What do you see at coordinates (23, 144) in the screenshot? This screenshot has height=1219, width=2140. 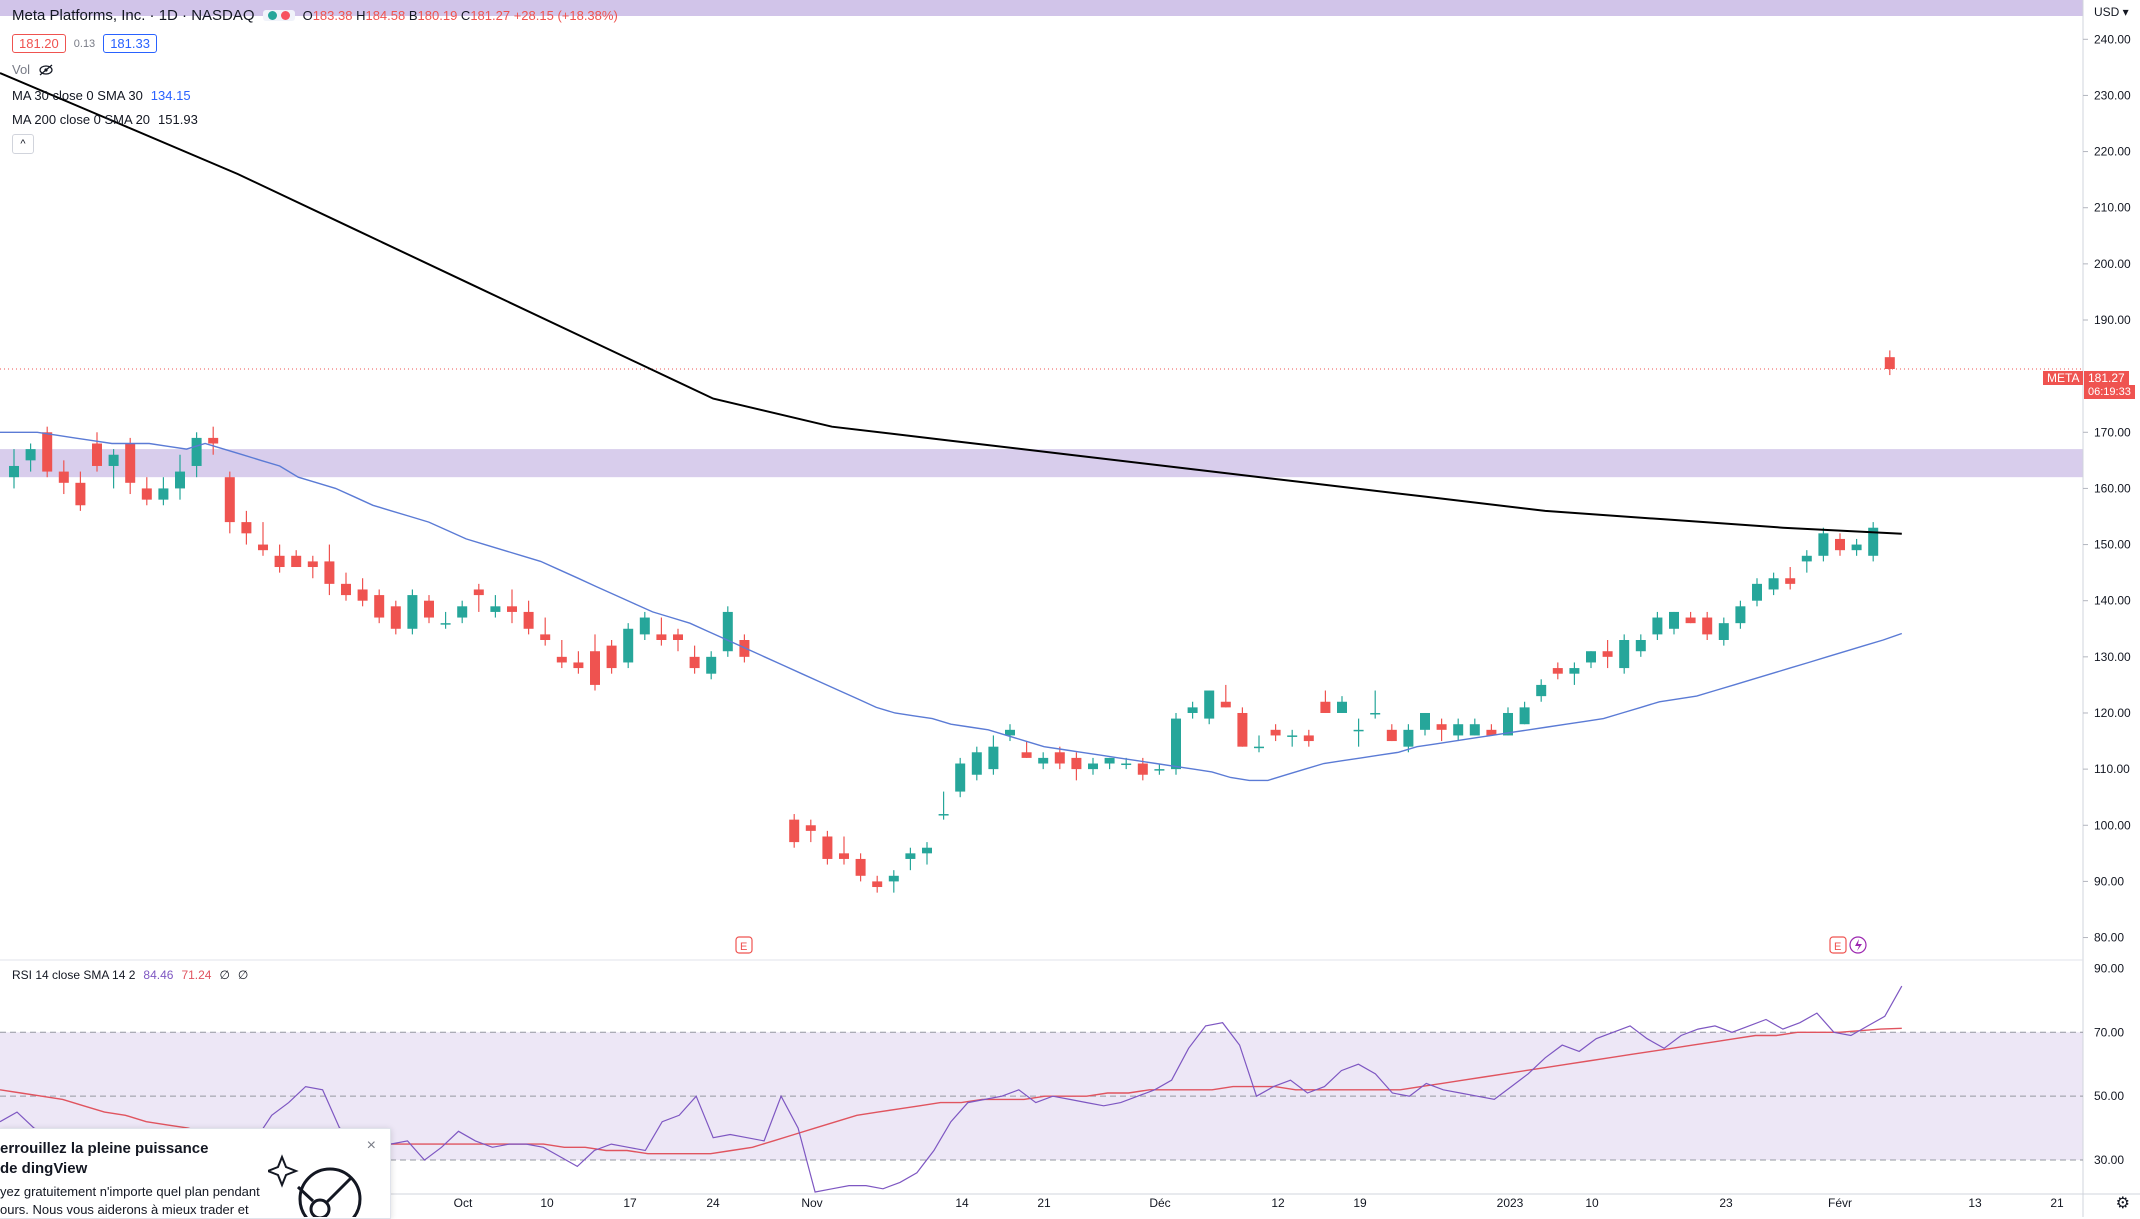 I see `collapse-legend-button: ^` at bounding box center [23, 144].